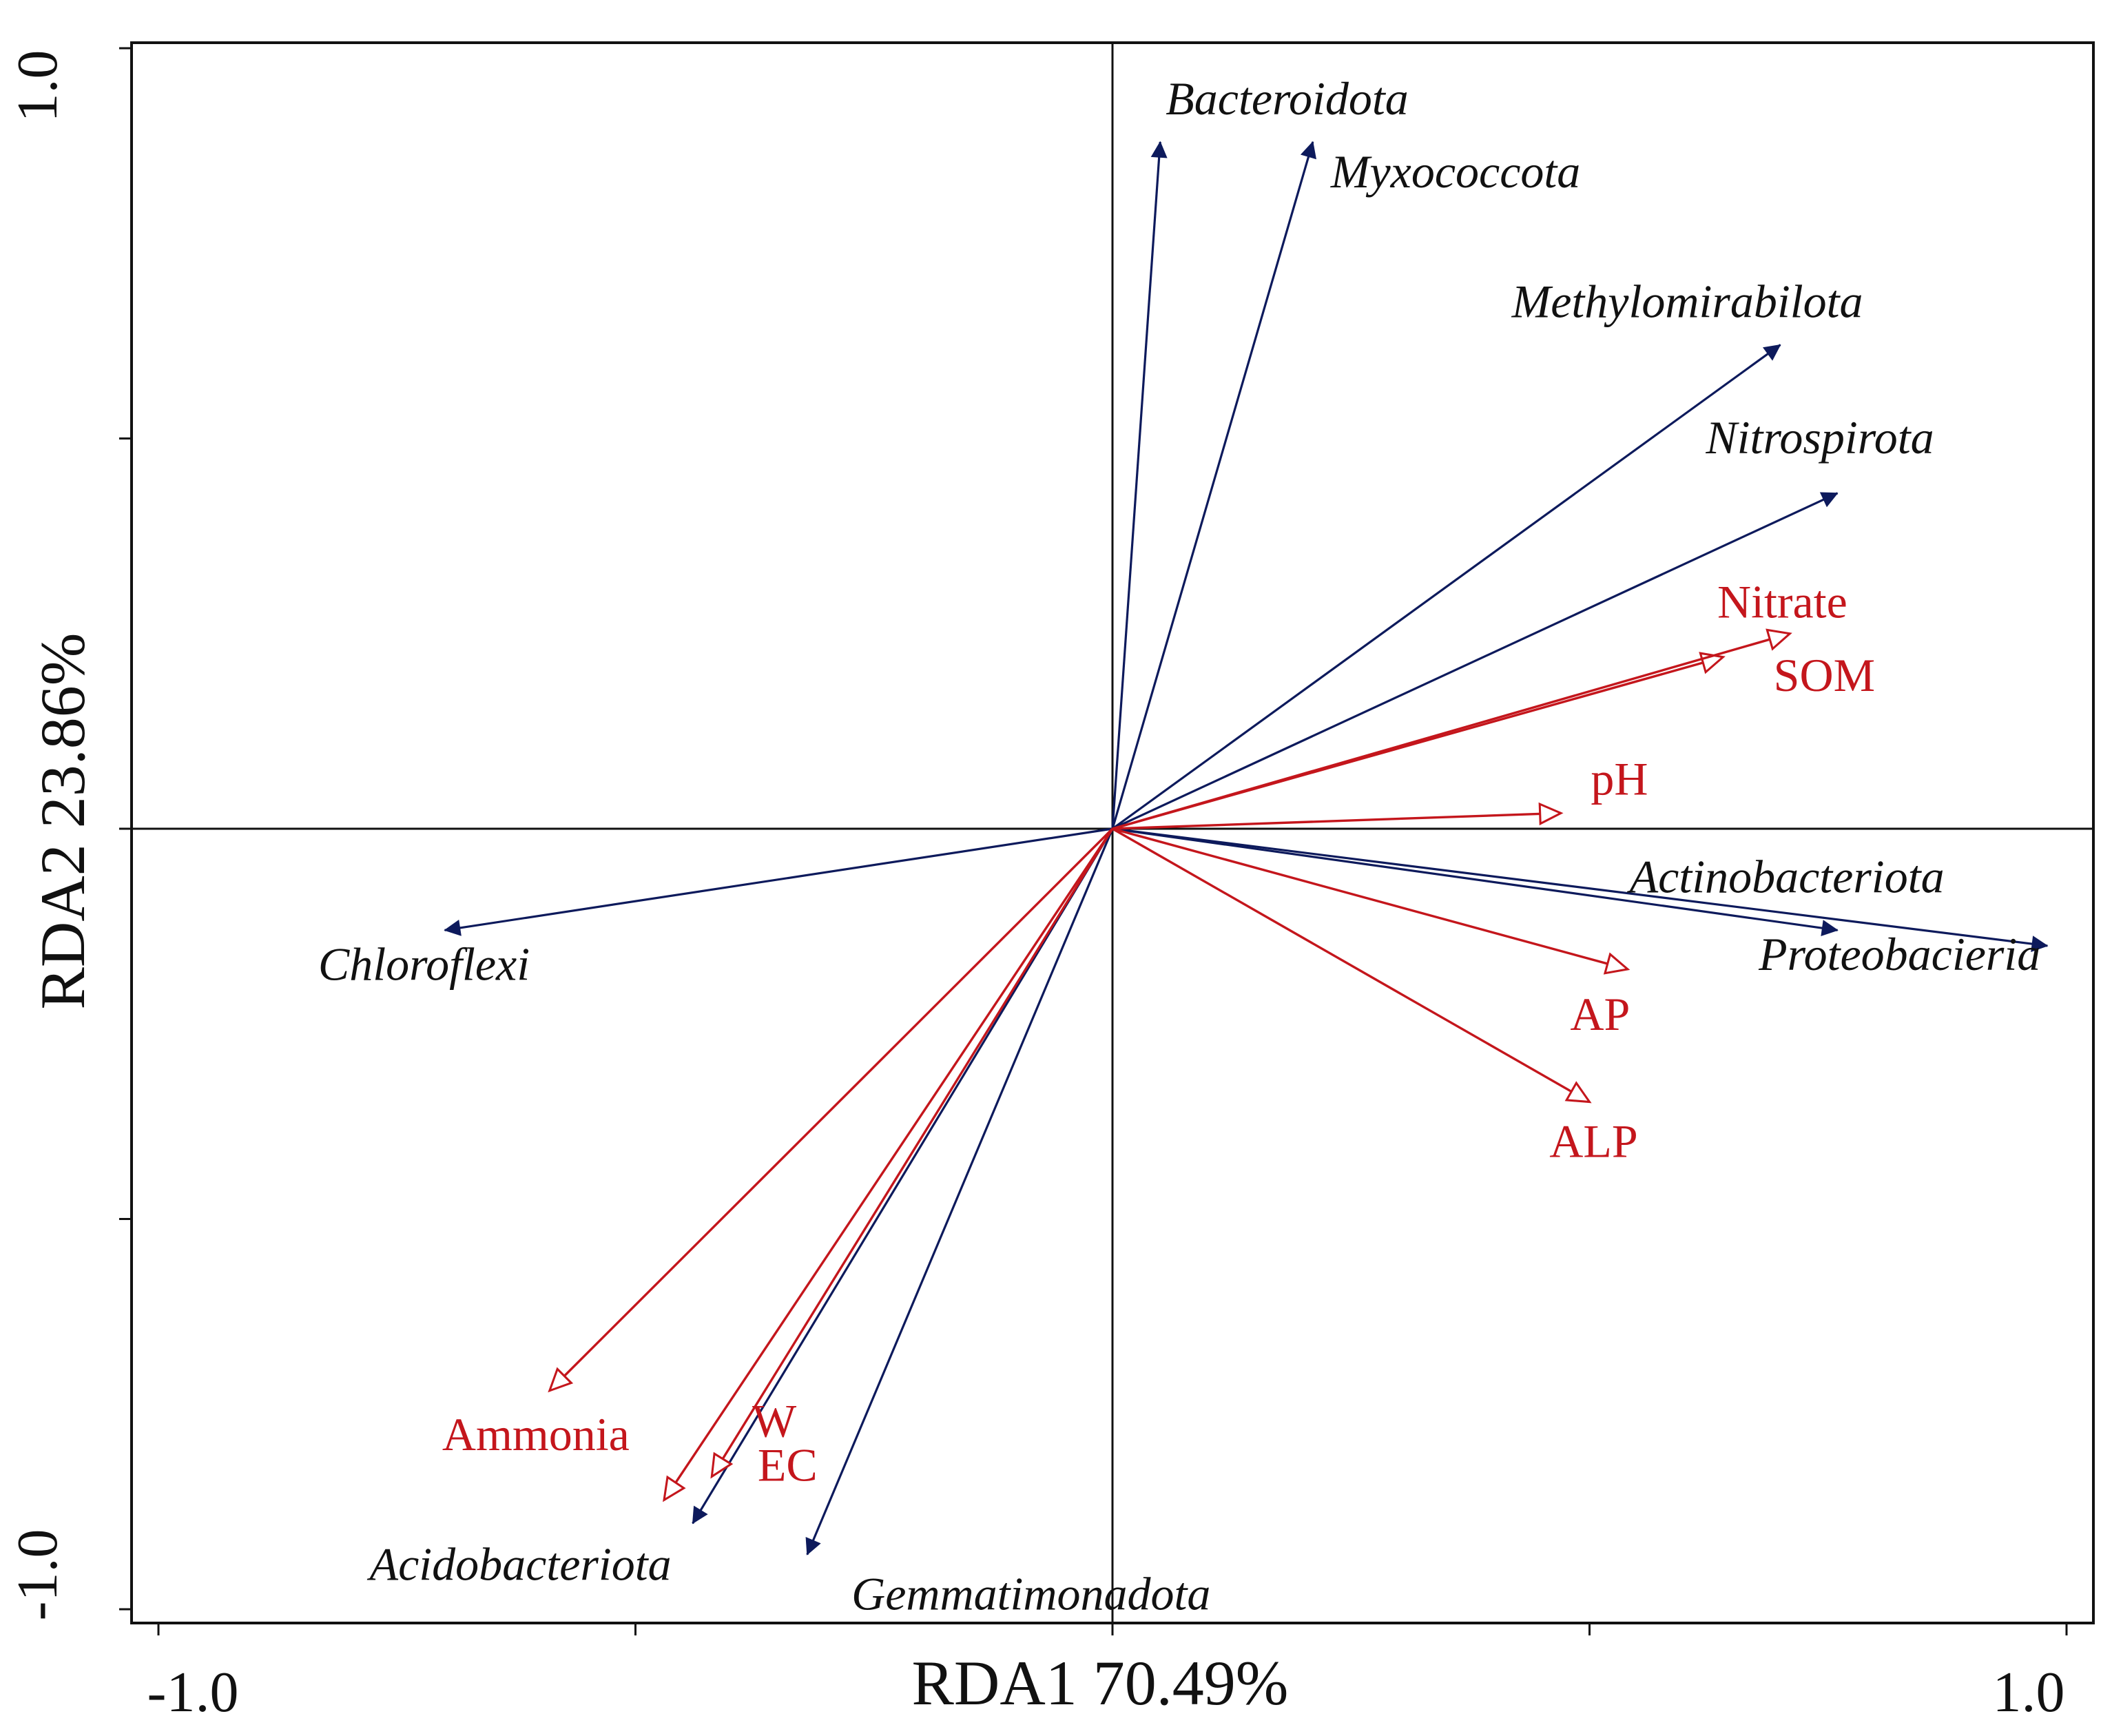 This screenshot has height=1736, width=2112. What do you see at coordinates (1819, 437) in the screenshot?
I see `species-label-nitrospirota: Nitrospirota` at bounding box center [1819, 437].